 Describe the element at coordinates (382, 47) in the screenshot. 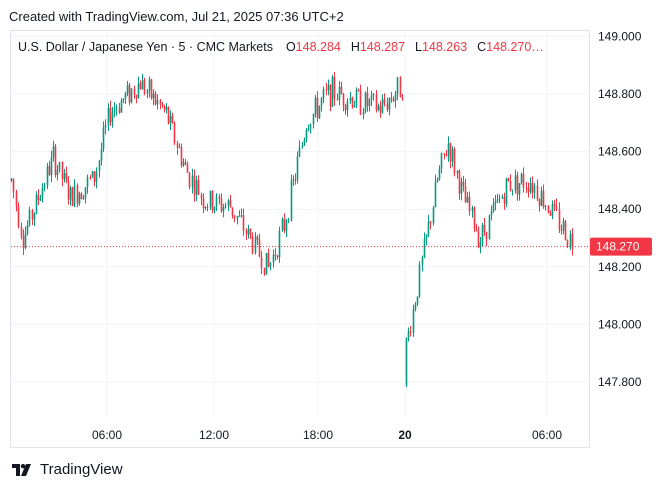

I see `high-value: 148.287` at that location.